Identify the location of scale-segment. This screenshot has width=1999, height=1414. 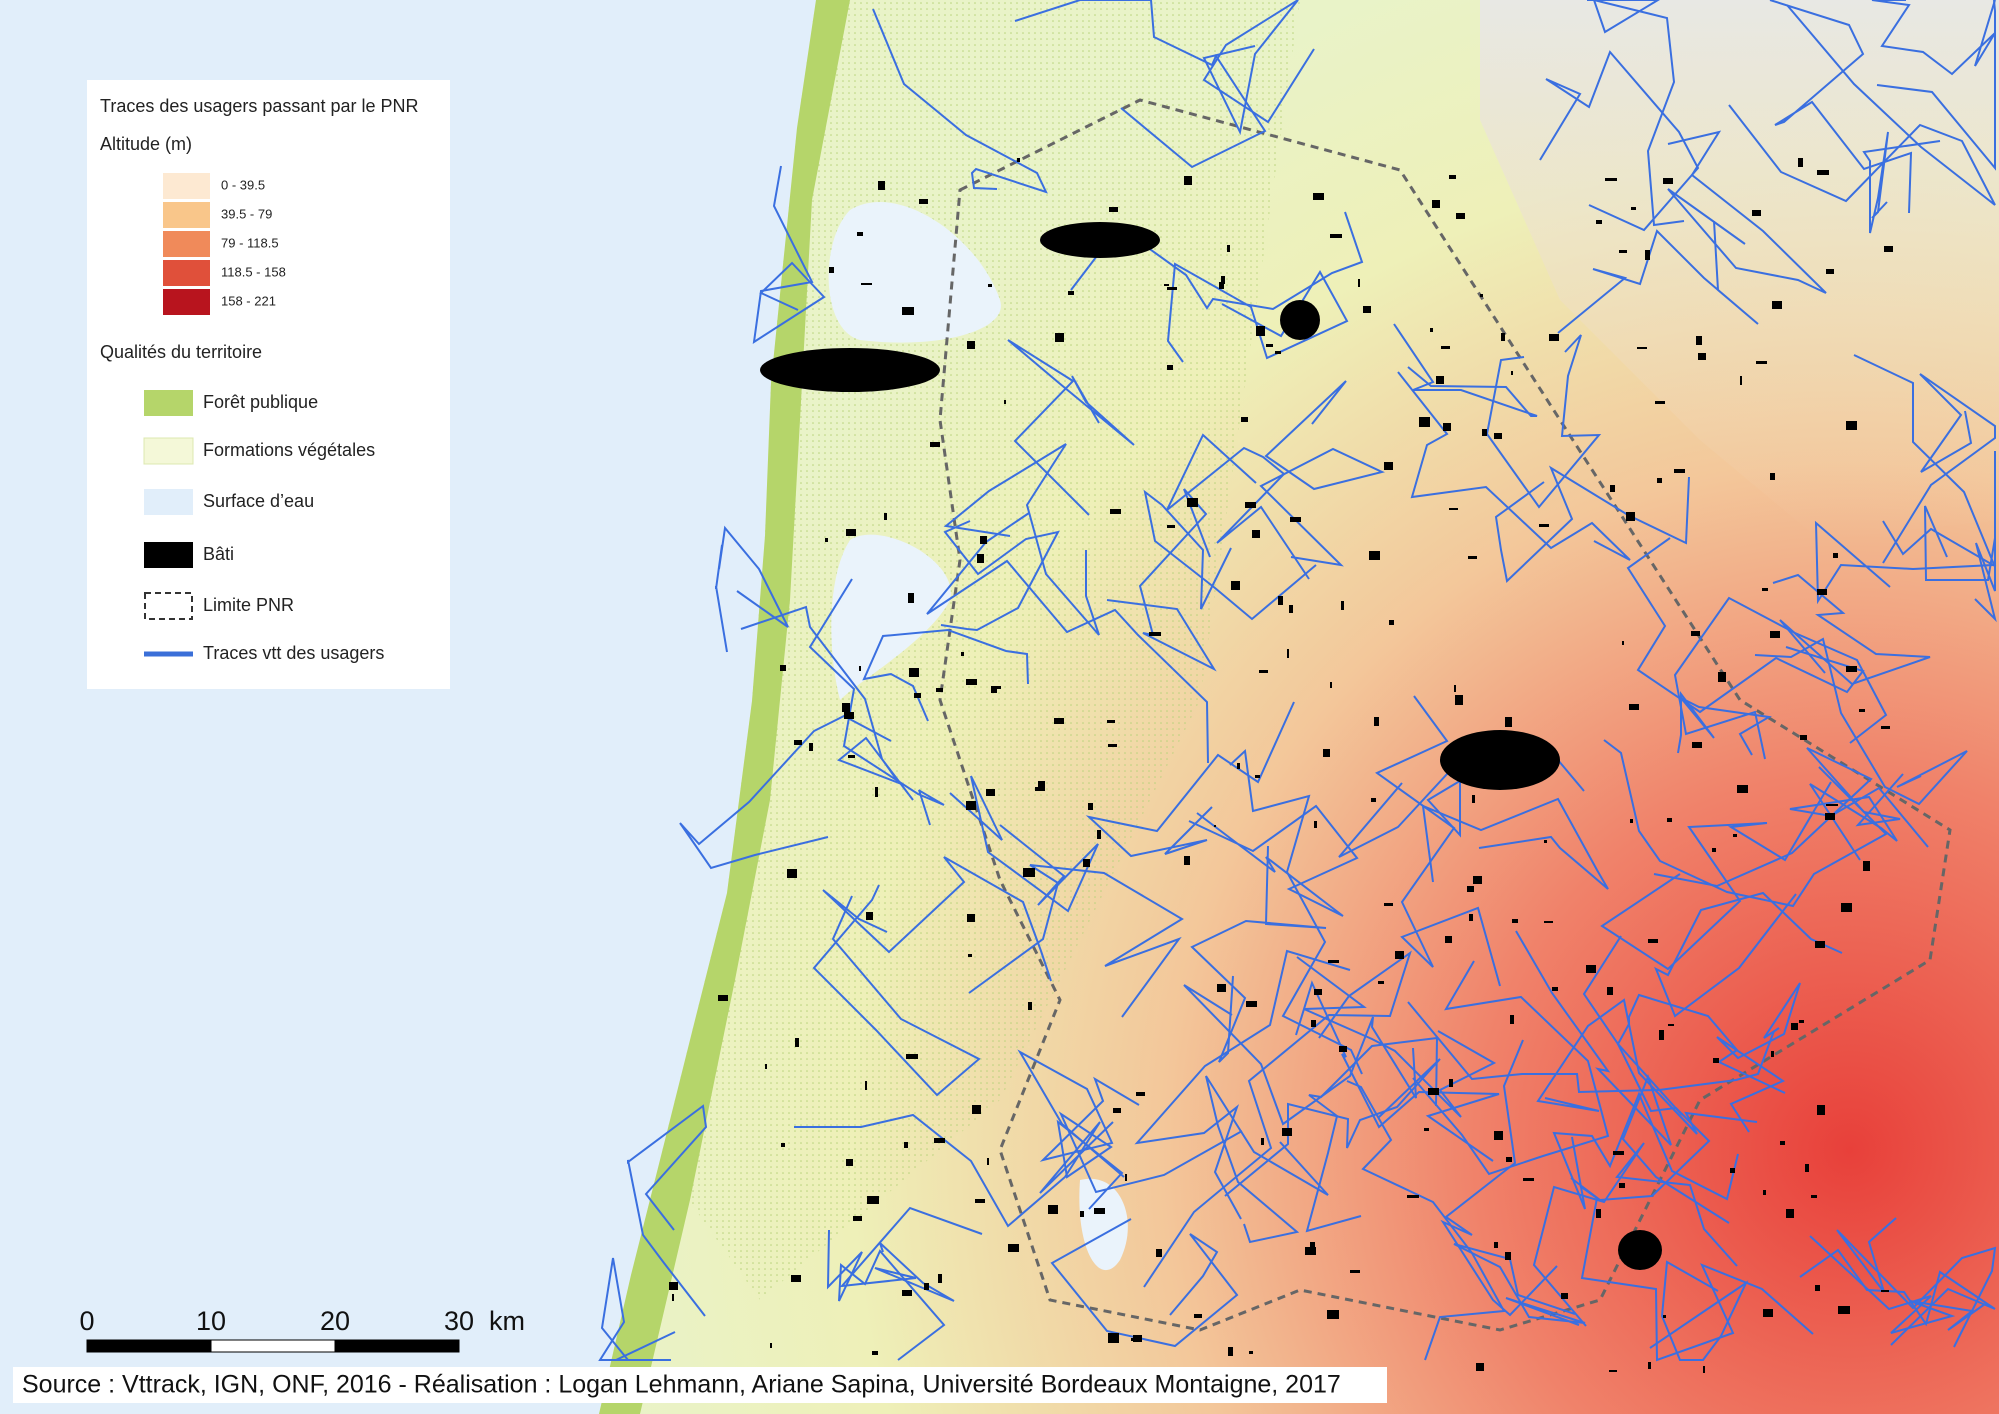
(149, 1346).